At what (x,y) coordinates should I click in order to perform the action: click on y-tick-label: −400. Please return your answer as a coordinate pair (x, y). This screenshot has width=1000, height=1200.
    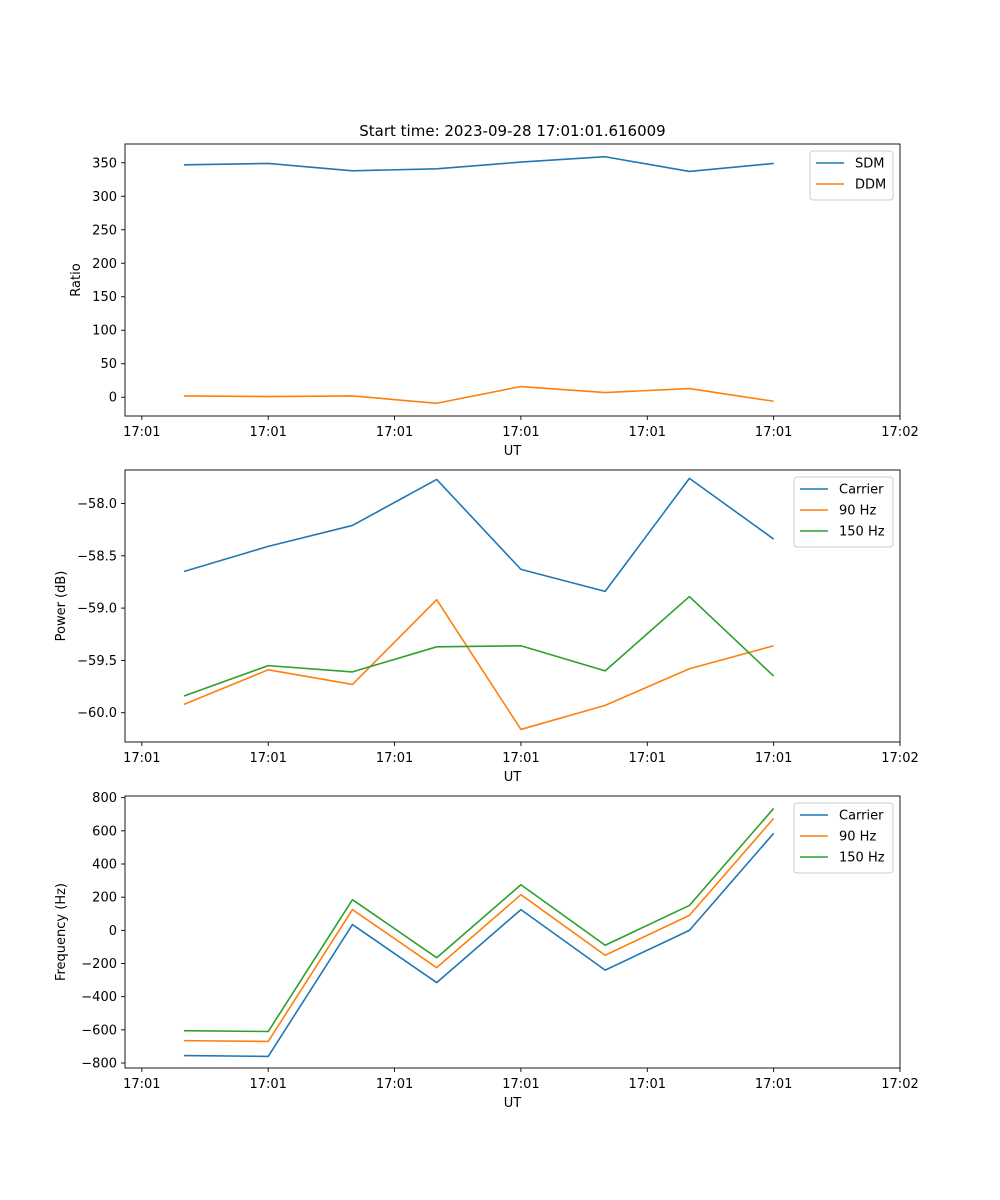
    Looking at the image, I should click on (99, 997).